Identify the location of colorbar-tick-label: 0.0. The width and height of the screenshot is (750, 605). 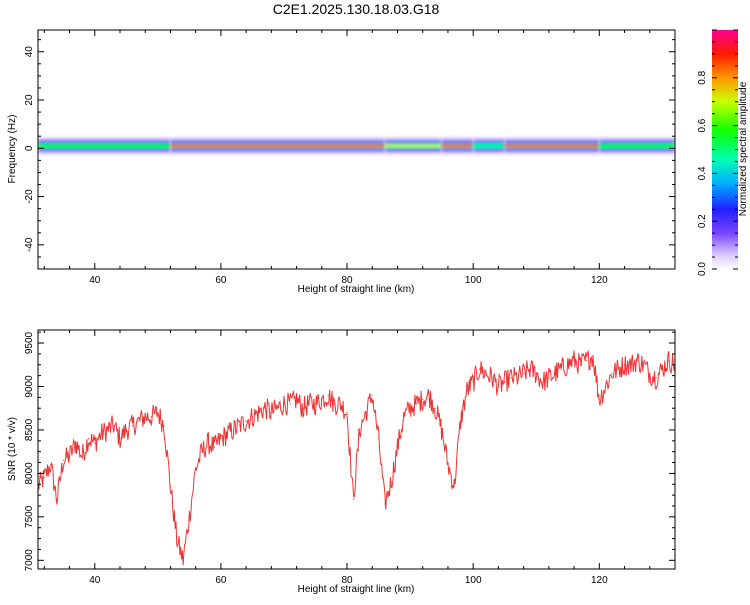
(702, 269).